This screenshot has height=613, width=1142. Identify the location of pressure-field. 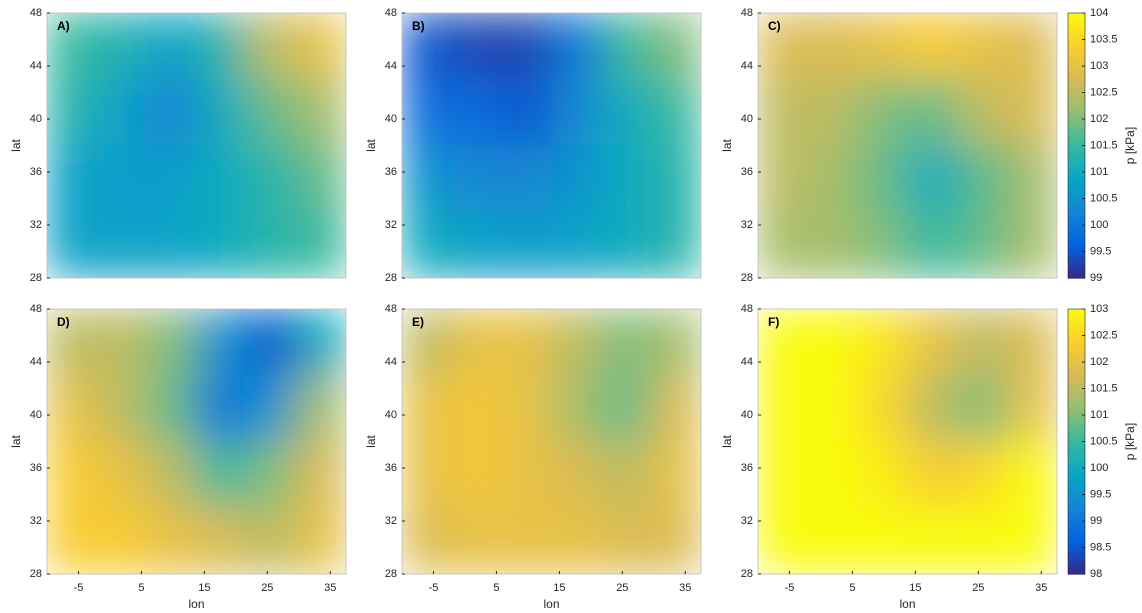
(551, 441).